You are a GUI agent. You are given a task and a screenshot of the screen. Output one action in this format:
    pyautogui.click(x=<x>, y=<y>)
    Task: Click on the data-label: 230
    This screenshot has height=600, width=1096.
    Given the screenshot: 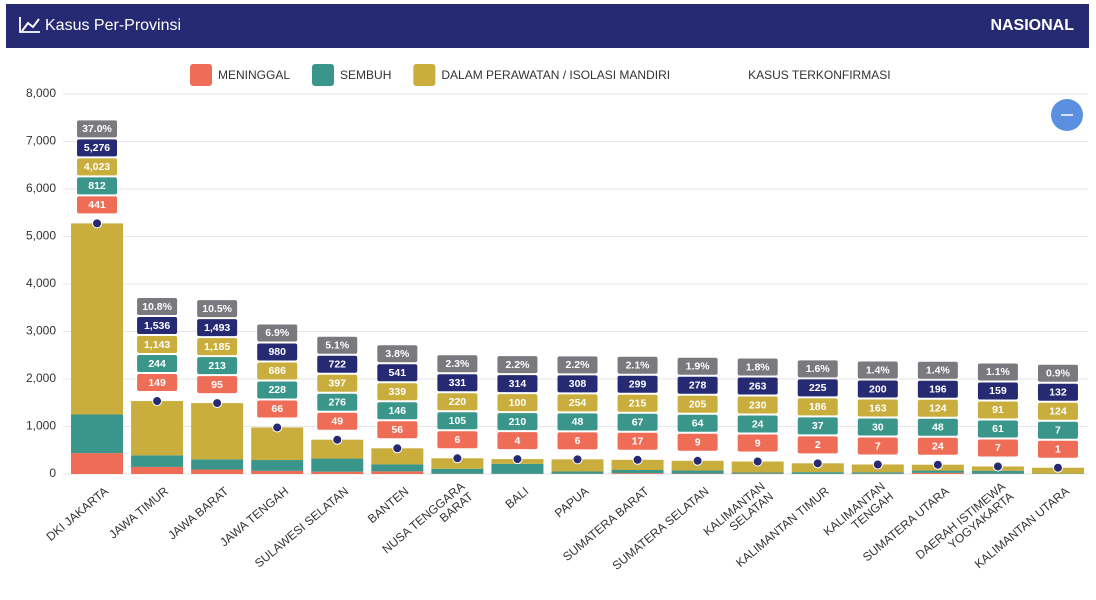 What is the action you would take?
    pyautogui.click(x=758, y=405)
    